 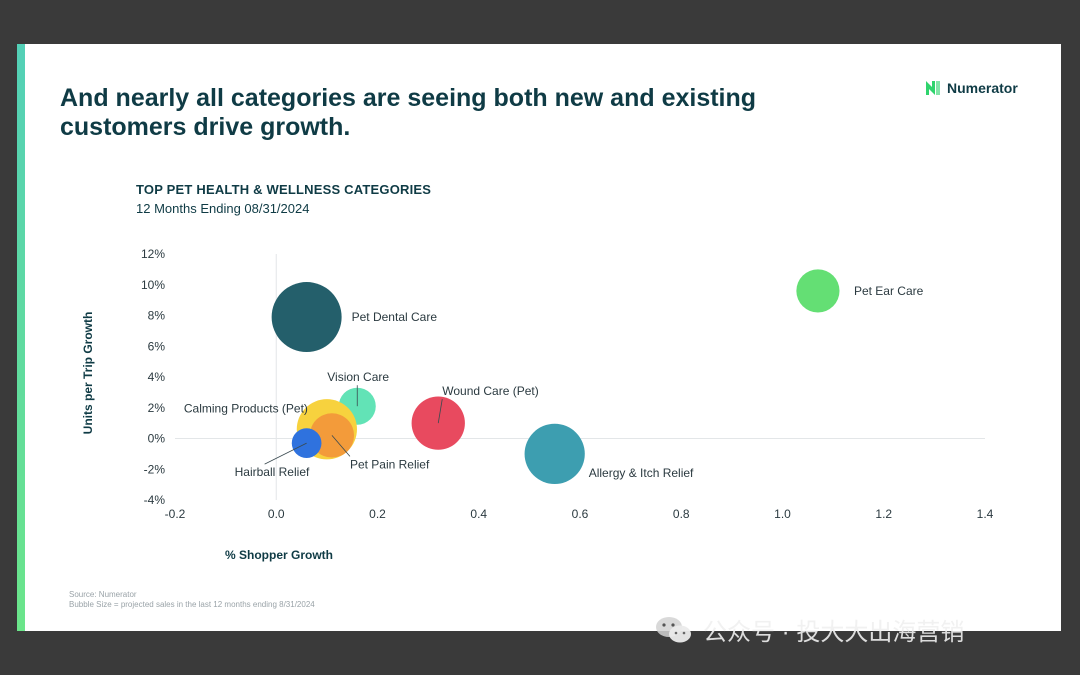 I want to click on y-tick-label: -2%, so click(x=155, y=469).